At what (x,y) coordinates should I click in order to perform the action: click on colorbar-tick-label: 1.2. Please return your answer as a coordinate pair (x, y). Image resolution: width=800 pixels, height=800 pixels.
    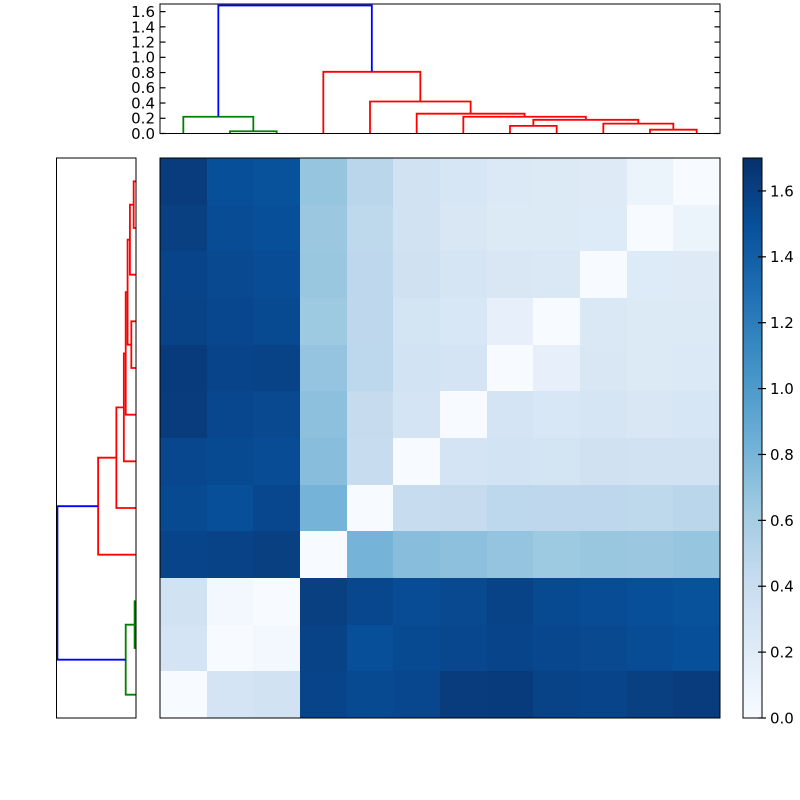
    Looking at the image, I should click on (782, 323).